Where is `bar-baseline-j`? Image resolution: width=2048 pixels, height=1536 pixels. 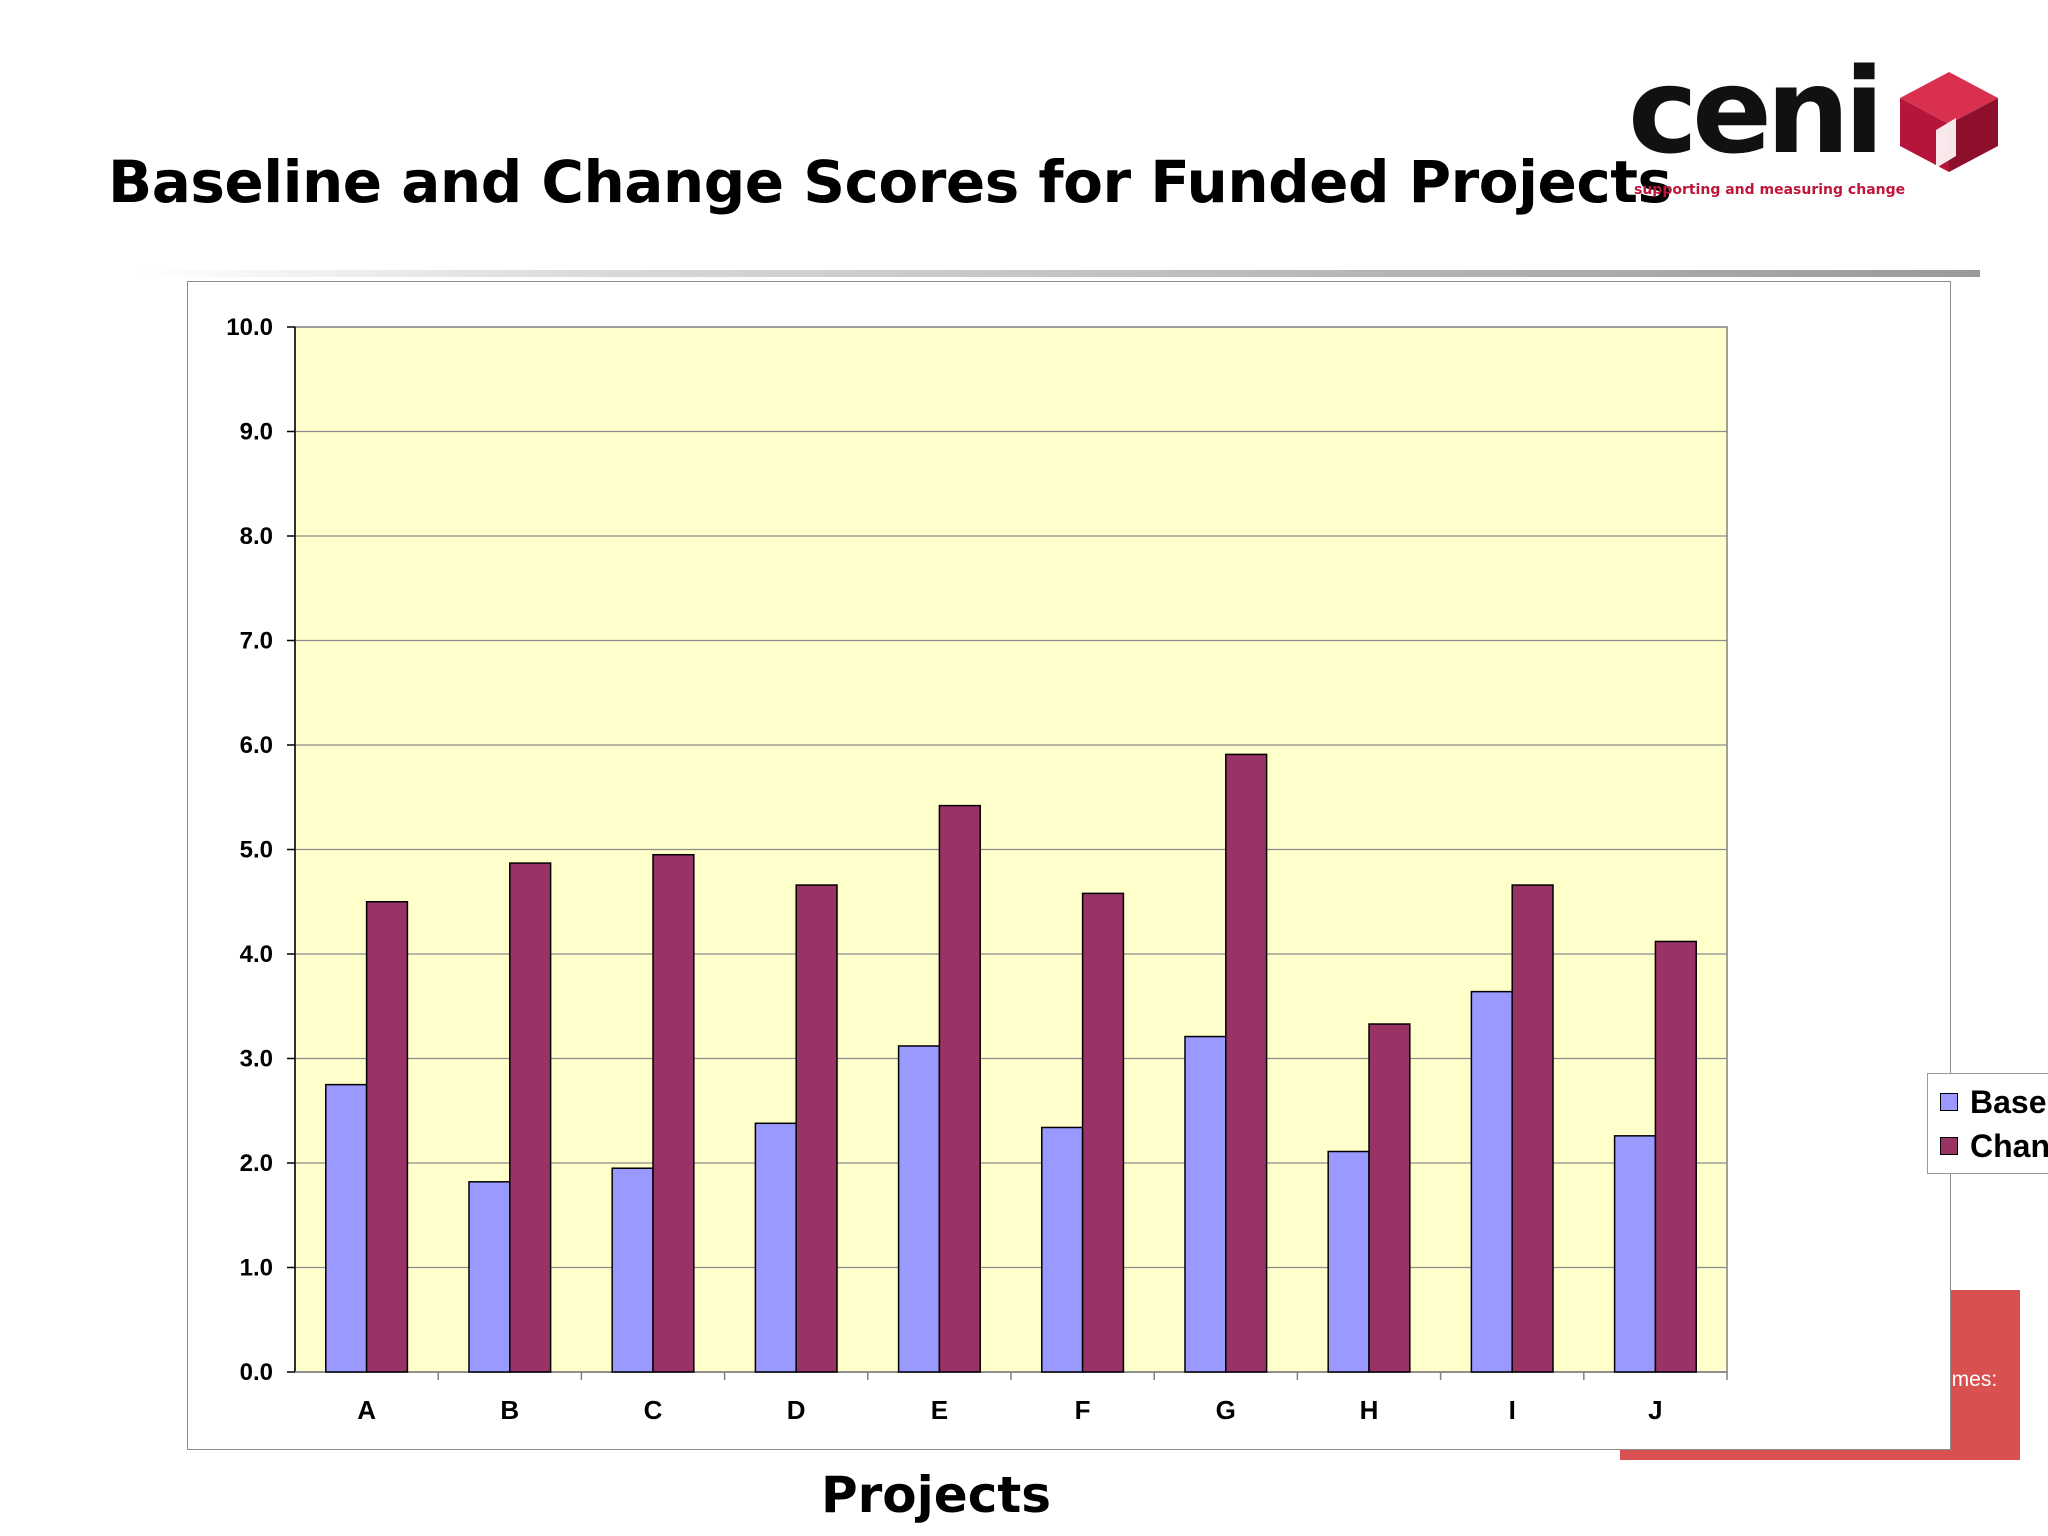
bar-baseline-j is located at coordinates (1635, 1254).